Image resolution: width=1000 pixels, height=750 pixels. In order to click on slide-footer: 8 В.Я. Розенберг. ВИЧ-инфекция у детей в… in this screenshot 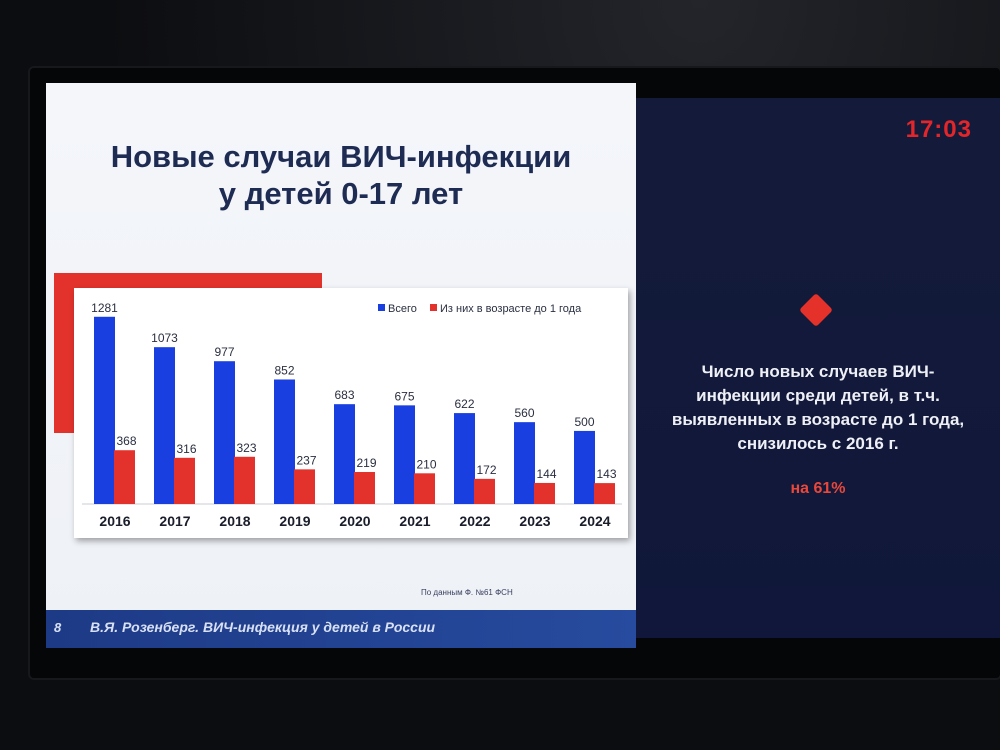, I will do `click(341, 629)`.